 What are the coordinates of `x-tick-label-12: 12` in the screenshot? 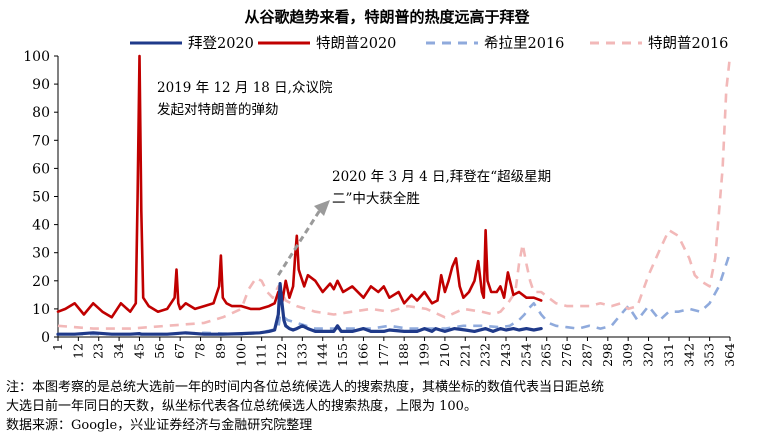 It's located at (77, 351).